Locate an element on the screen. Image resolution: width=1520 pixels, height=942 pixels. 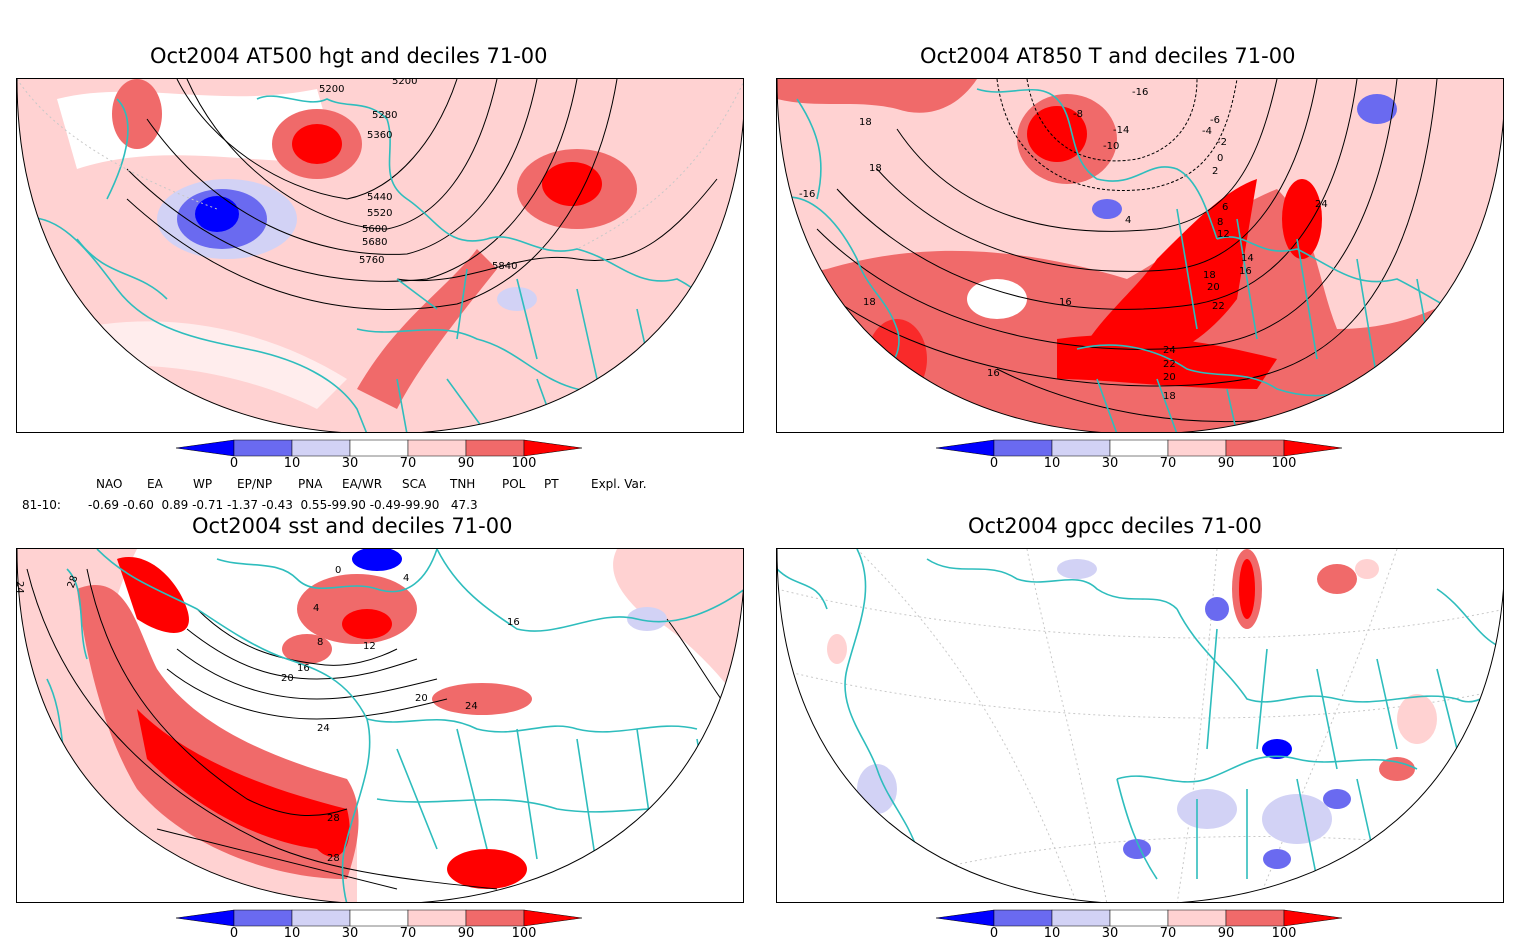
index-name-sca: SCA is located at coordinates (414, 484).